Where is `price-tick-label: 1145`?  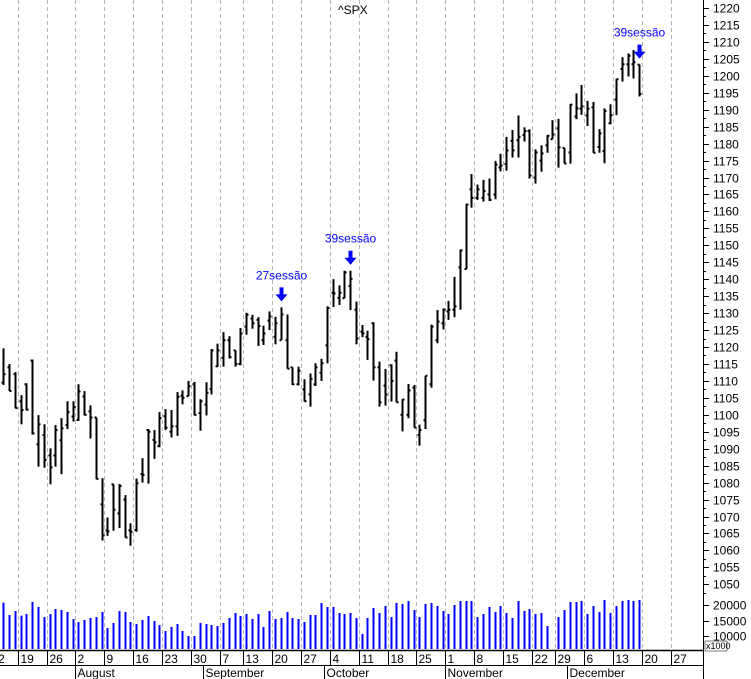
price-tick-label: 1145 is located at coordinates (726, 263).